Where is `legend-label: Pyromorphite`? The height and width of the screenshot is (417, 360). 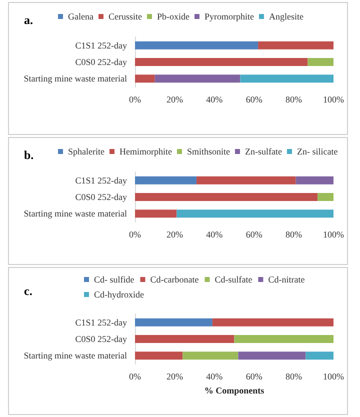 legend-label: Pyromorphite is located at coordinates (229, 17).